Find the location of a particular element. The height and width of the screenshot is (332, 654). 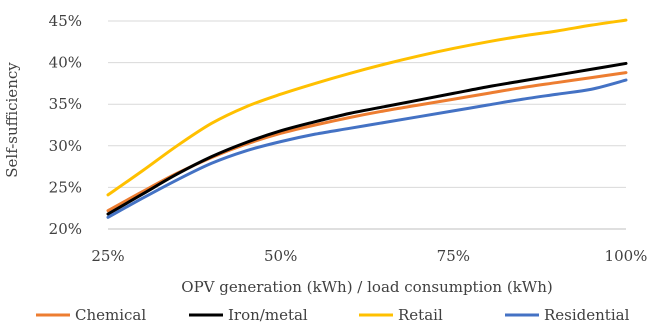

x-tick-label: 75% is located at coordinates (453, 256).